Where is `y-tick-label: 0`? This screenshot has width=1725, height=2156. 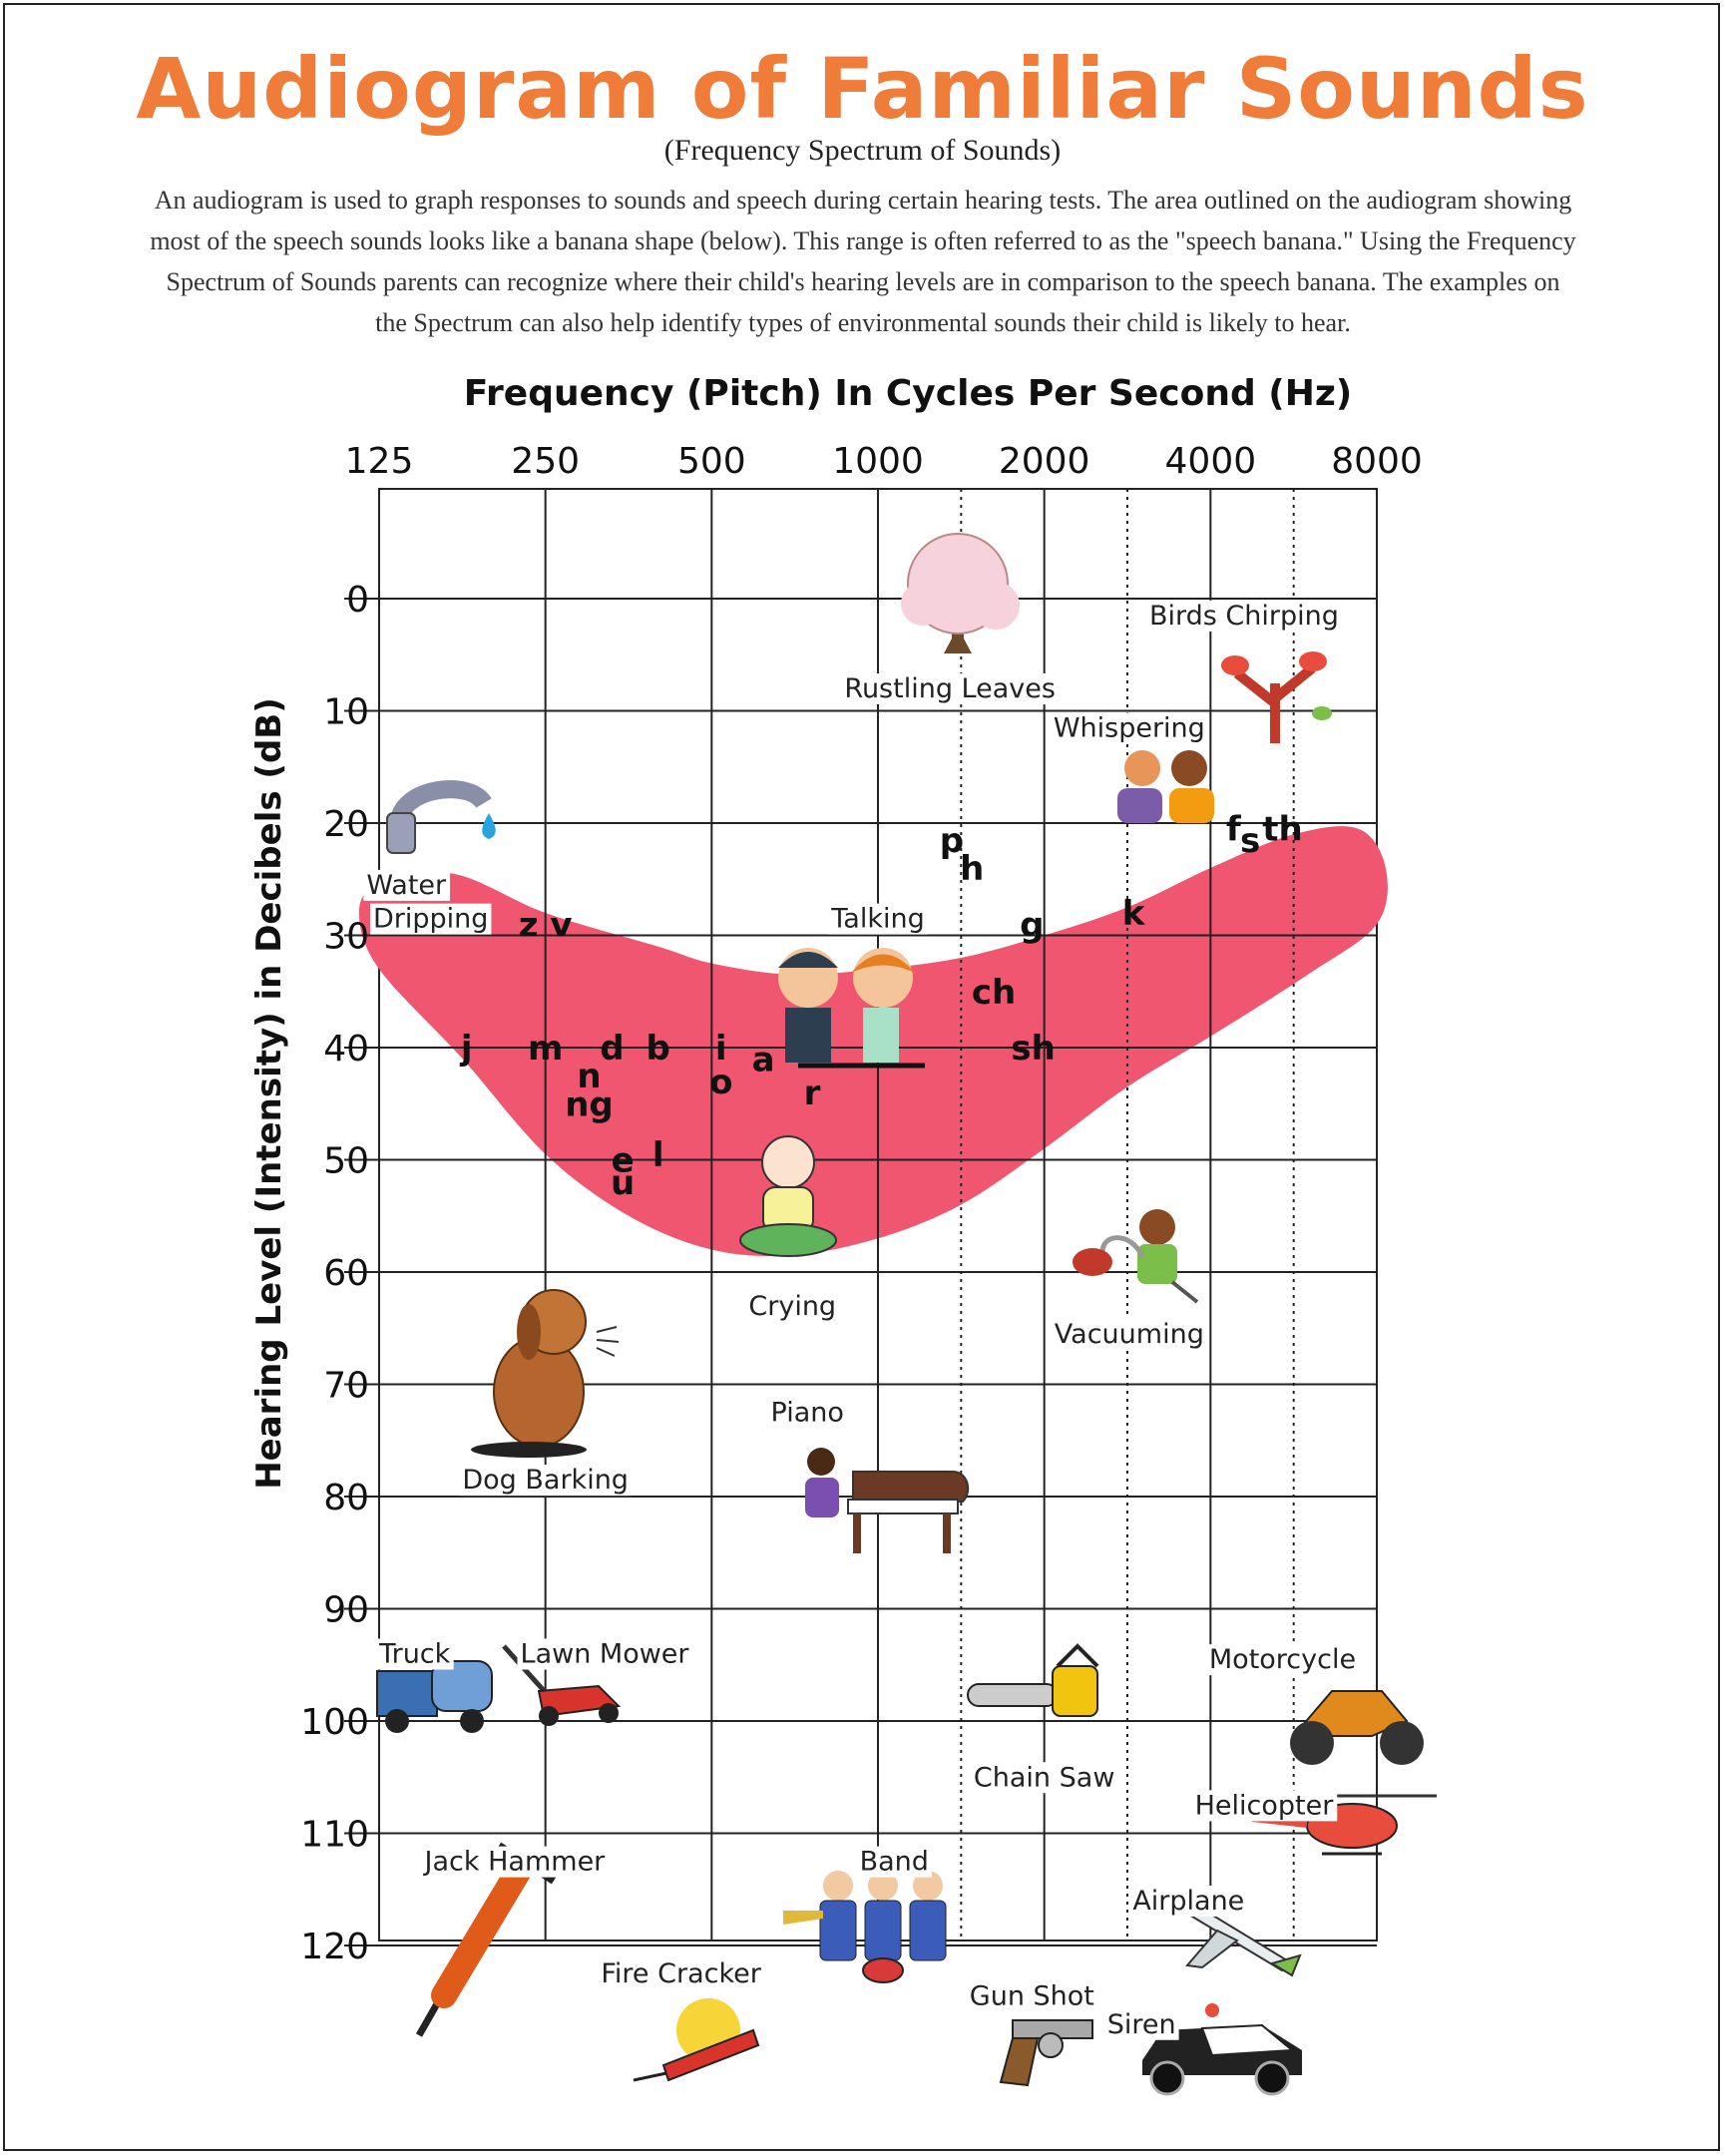
y-tick-label: 0 is located at coordinates (357, 600).